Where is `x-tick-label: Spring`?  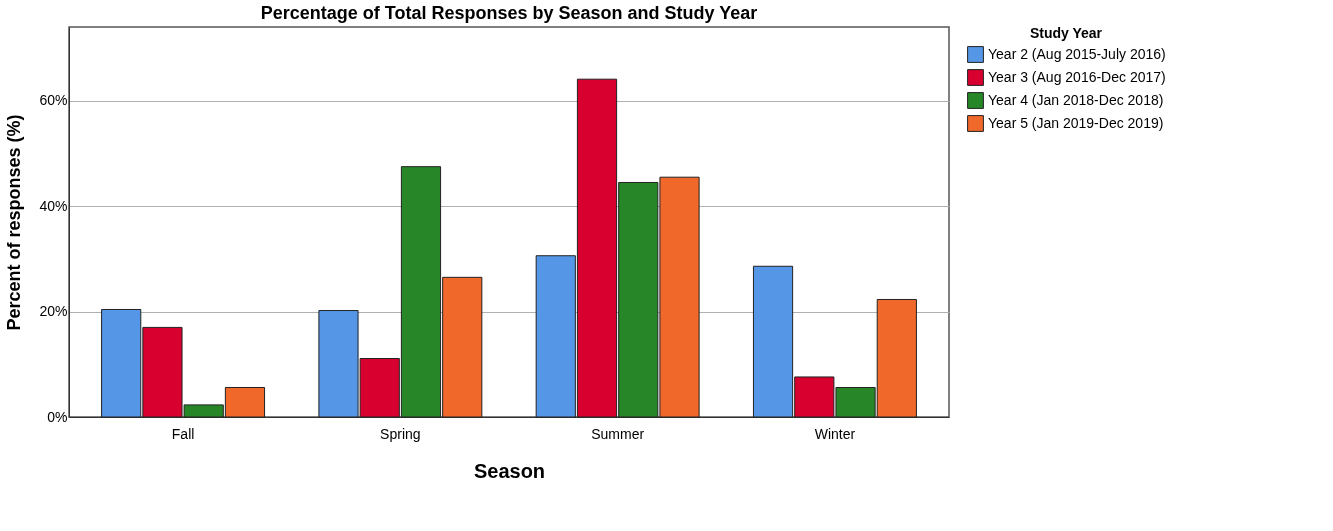
x-tick-label: Spring is located at coordinates (400, 433).